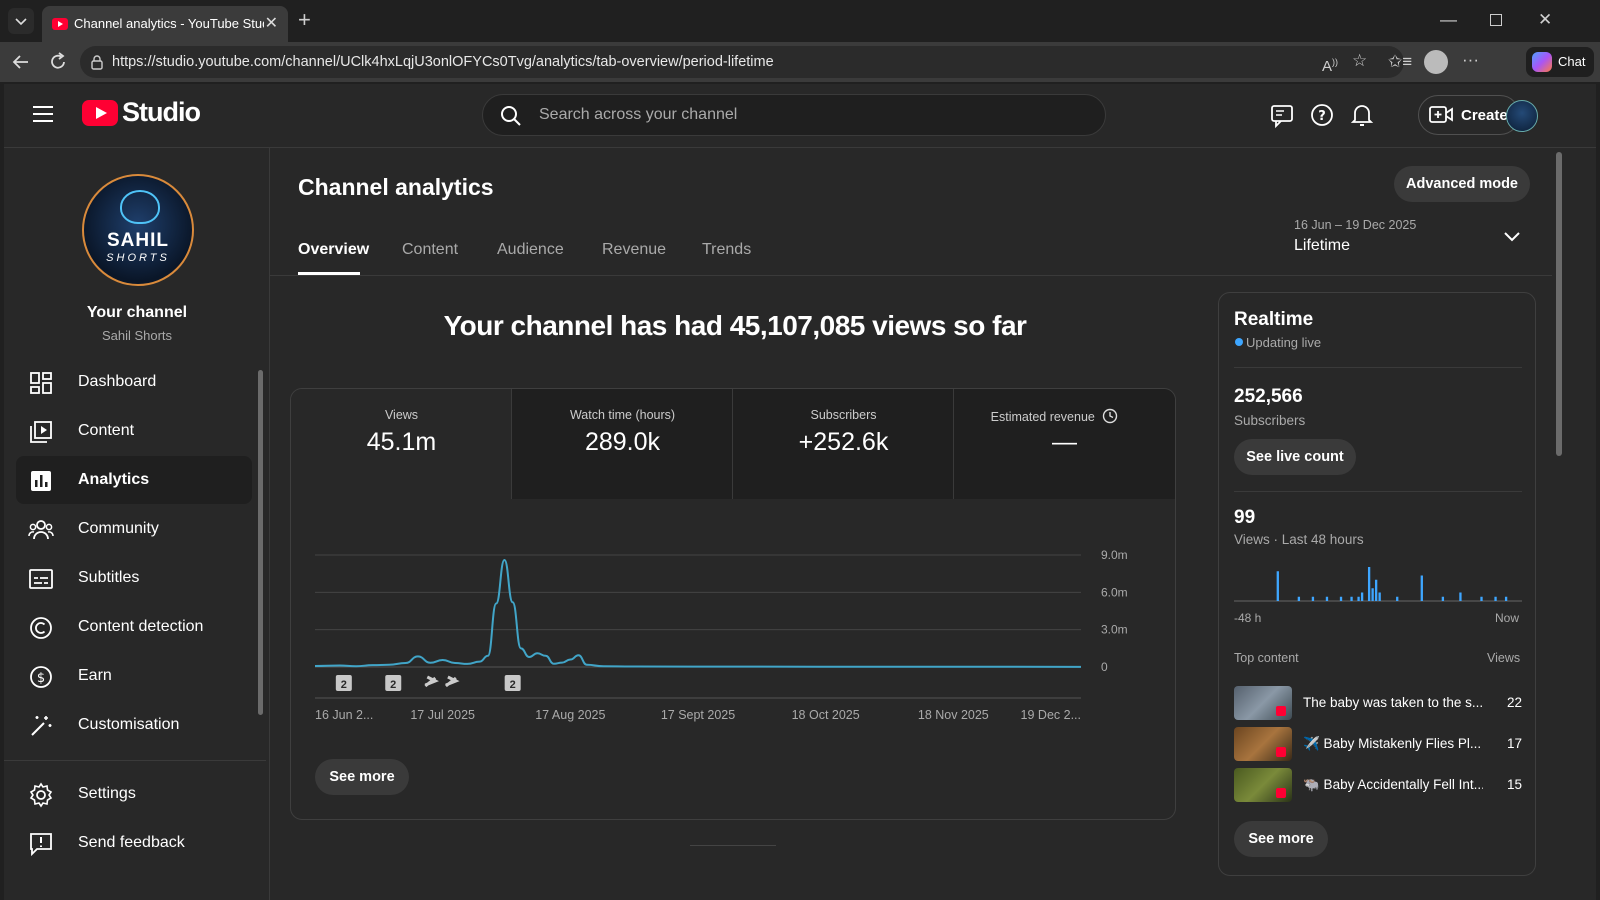 This screenshot has width=1600, height=900. I want to click on copilot-chat-button: Chat, so click(1560, 62).